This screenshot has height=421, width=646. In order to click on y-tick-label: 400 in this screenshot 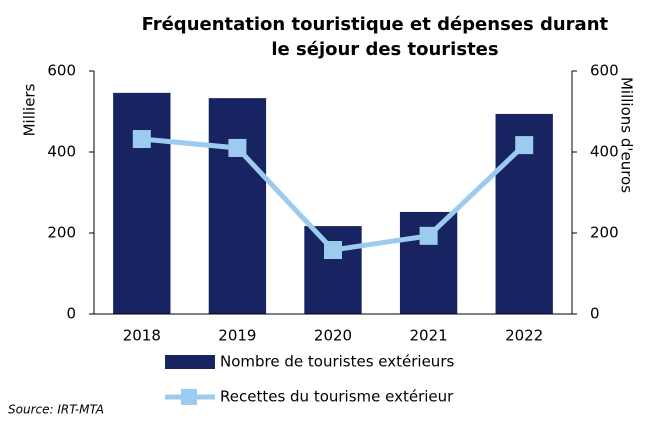, I will do `click(61, 152)`.